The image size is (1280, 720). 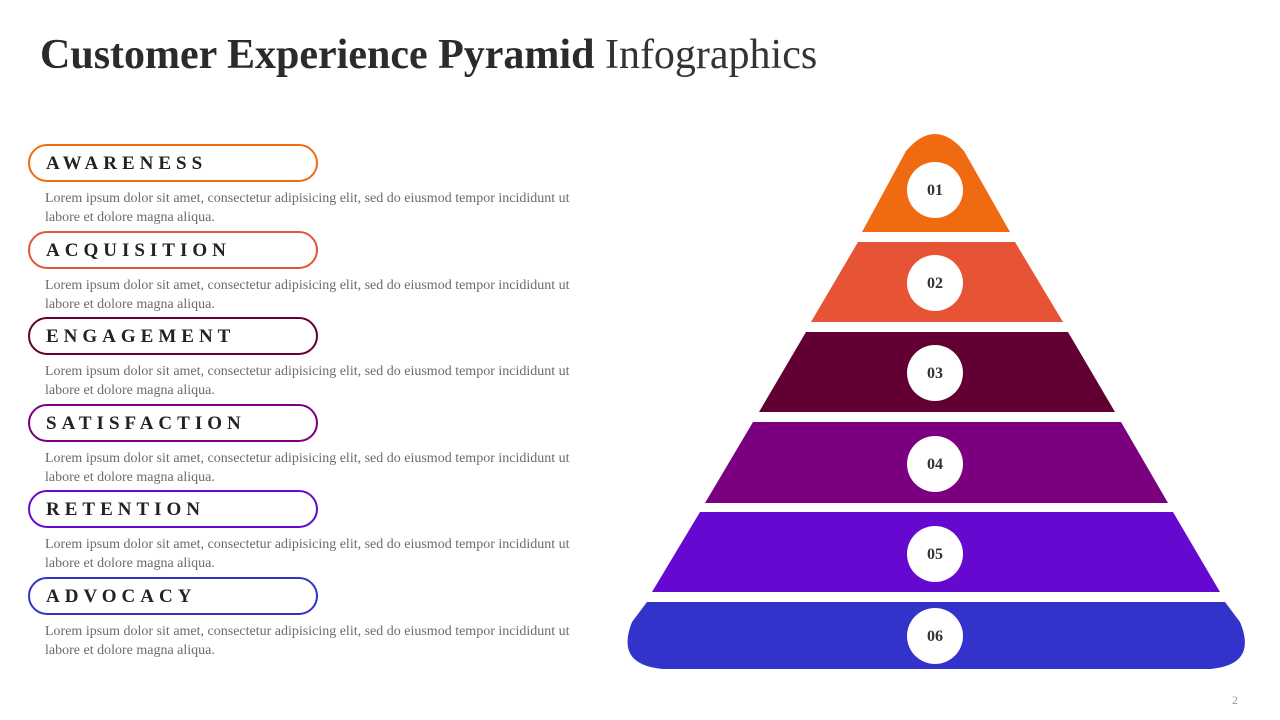 I want to click on stage-pill: SATISFACTION, so click(x=173, y=422).